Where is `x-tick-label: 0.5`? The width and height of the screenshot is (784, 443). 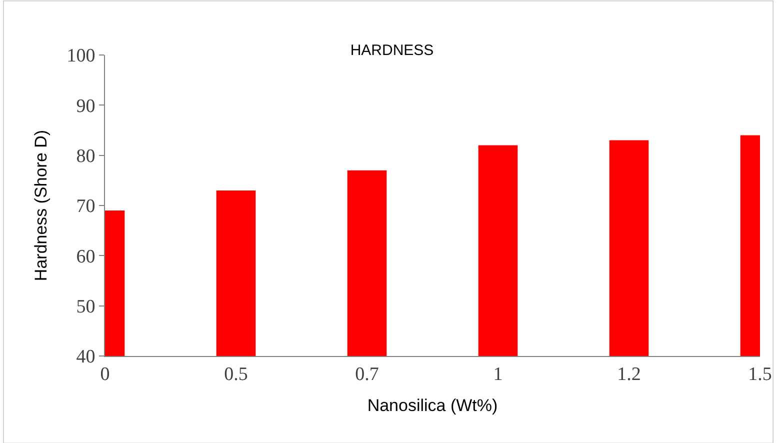 x-tick-label: 0.5 is located at coordinates (236, 374).